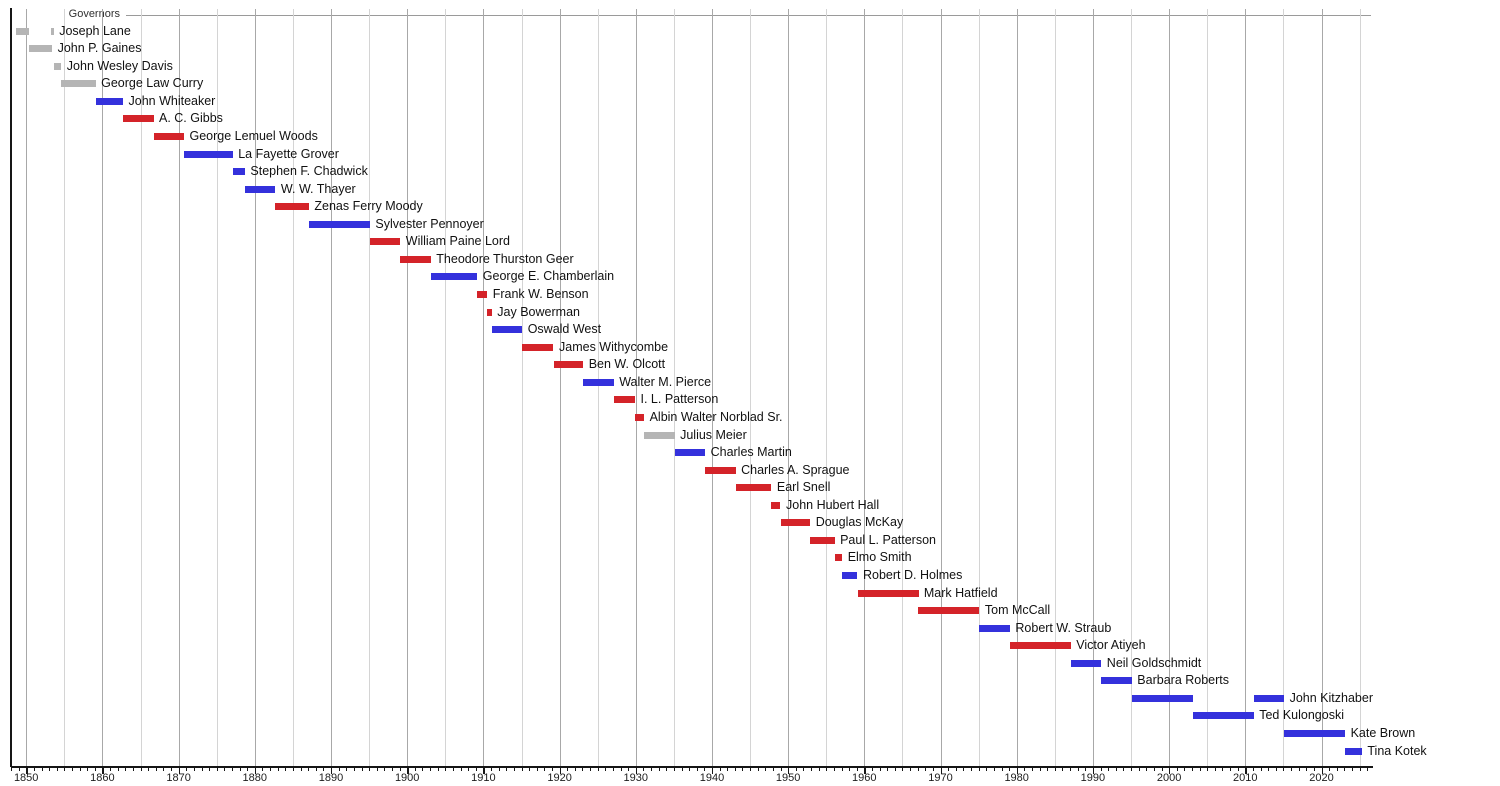  What do you see at coordinates (1017, 610) in the screenshot?
I see `governor-name-label: Tom McCall` at bounding box center [1017, 610].